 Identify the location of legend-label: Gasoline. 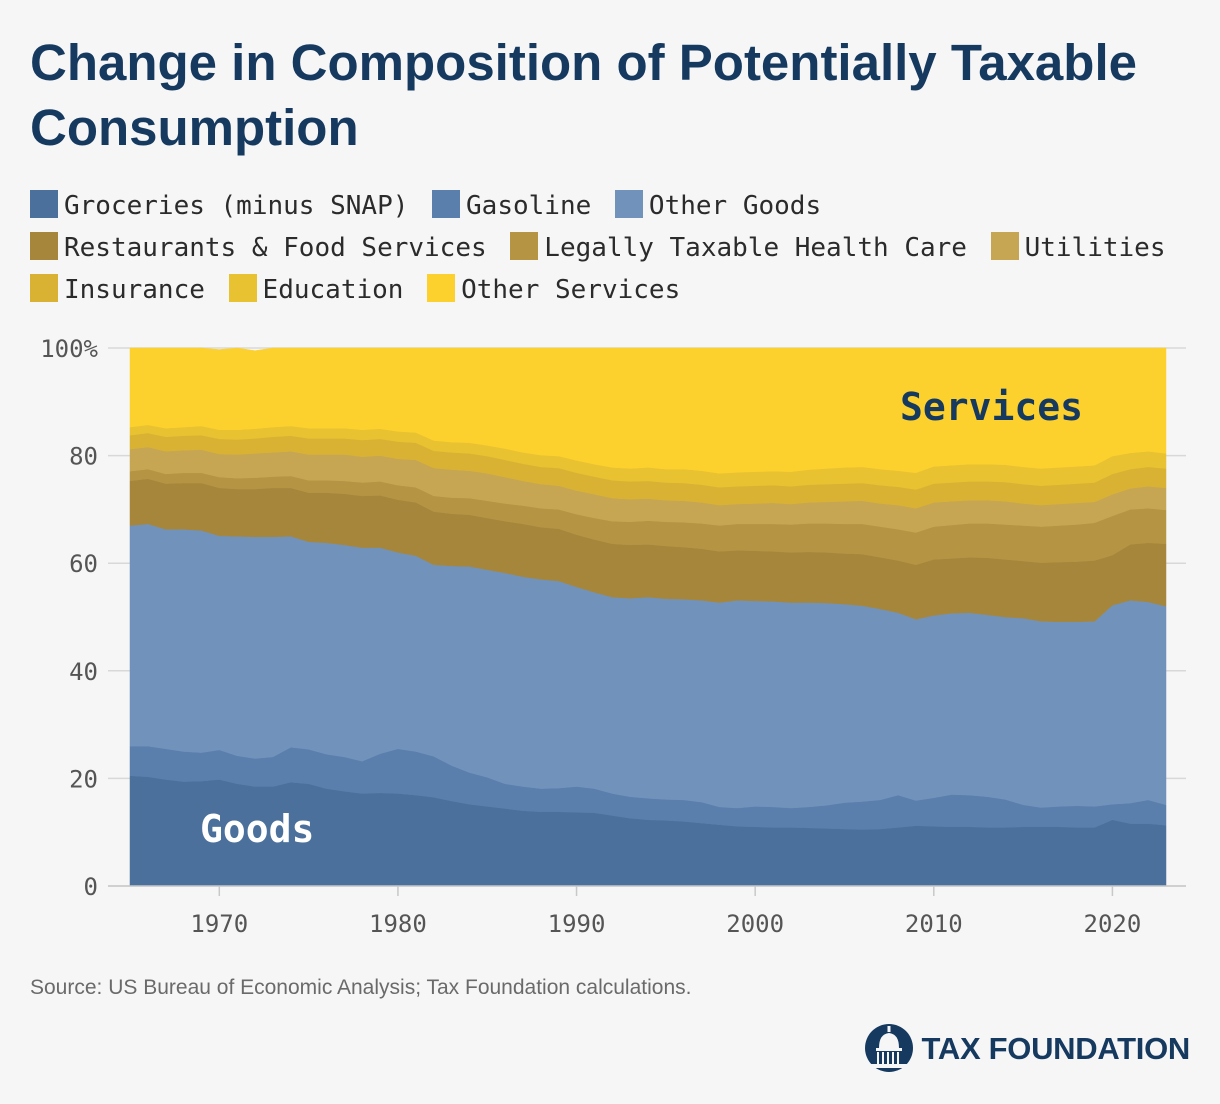
(529, 206).